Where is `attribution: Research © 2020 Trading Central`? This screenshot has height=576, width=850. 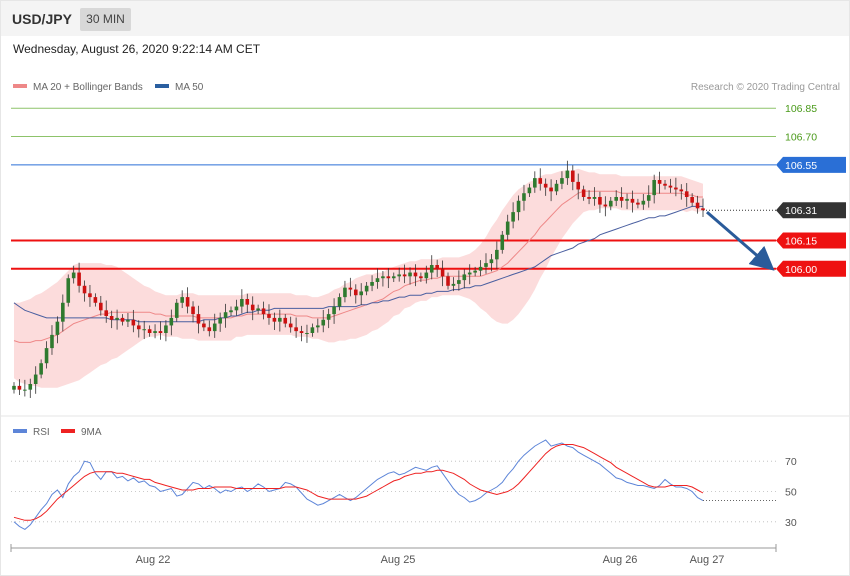
attribution: Research © 2020 Trading Central is located at coordinates (765, 87).